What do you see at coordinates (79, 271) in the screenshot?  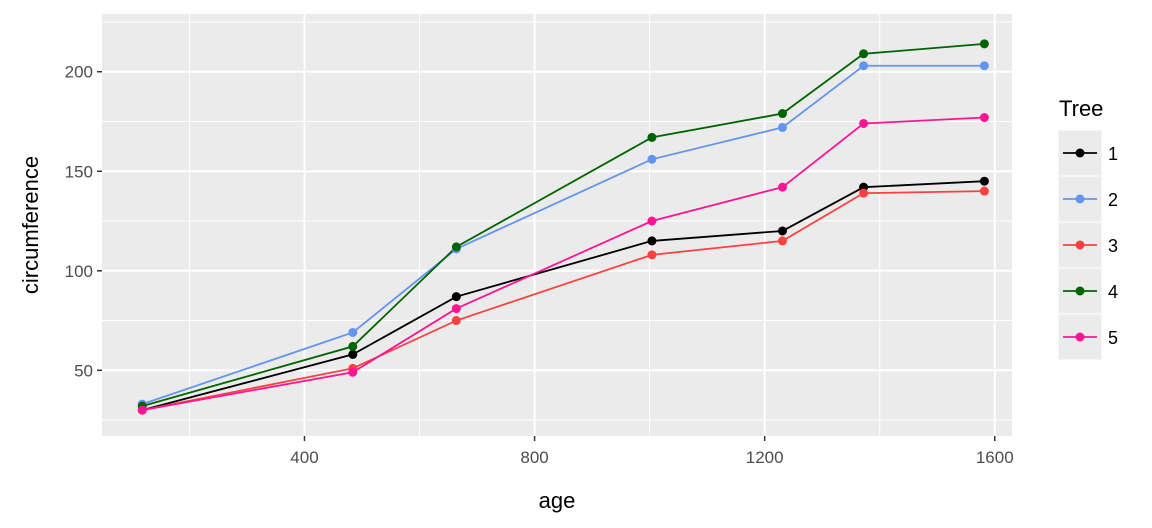 I see `y-tick-label: 100` at bounding box center [79, 271].